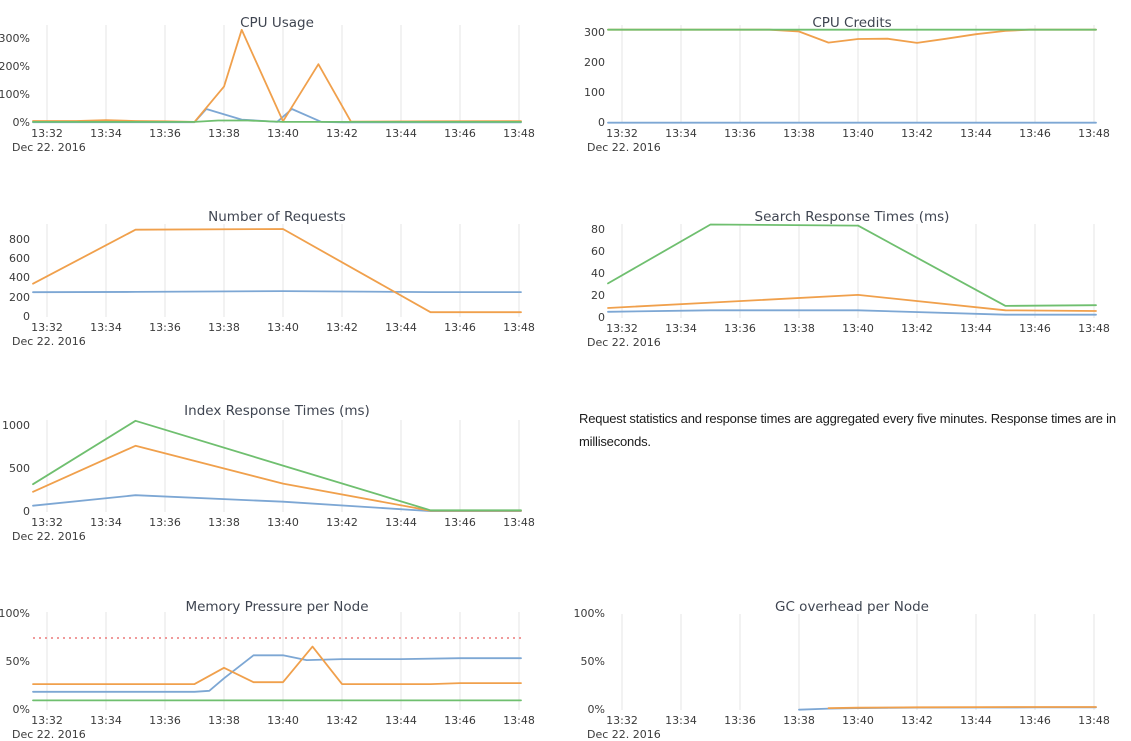  Describe the element at coordinates (852, 23) in the screenshot. I see `chart-title: CPU Credits` at that location.